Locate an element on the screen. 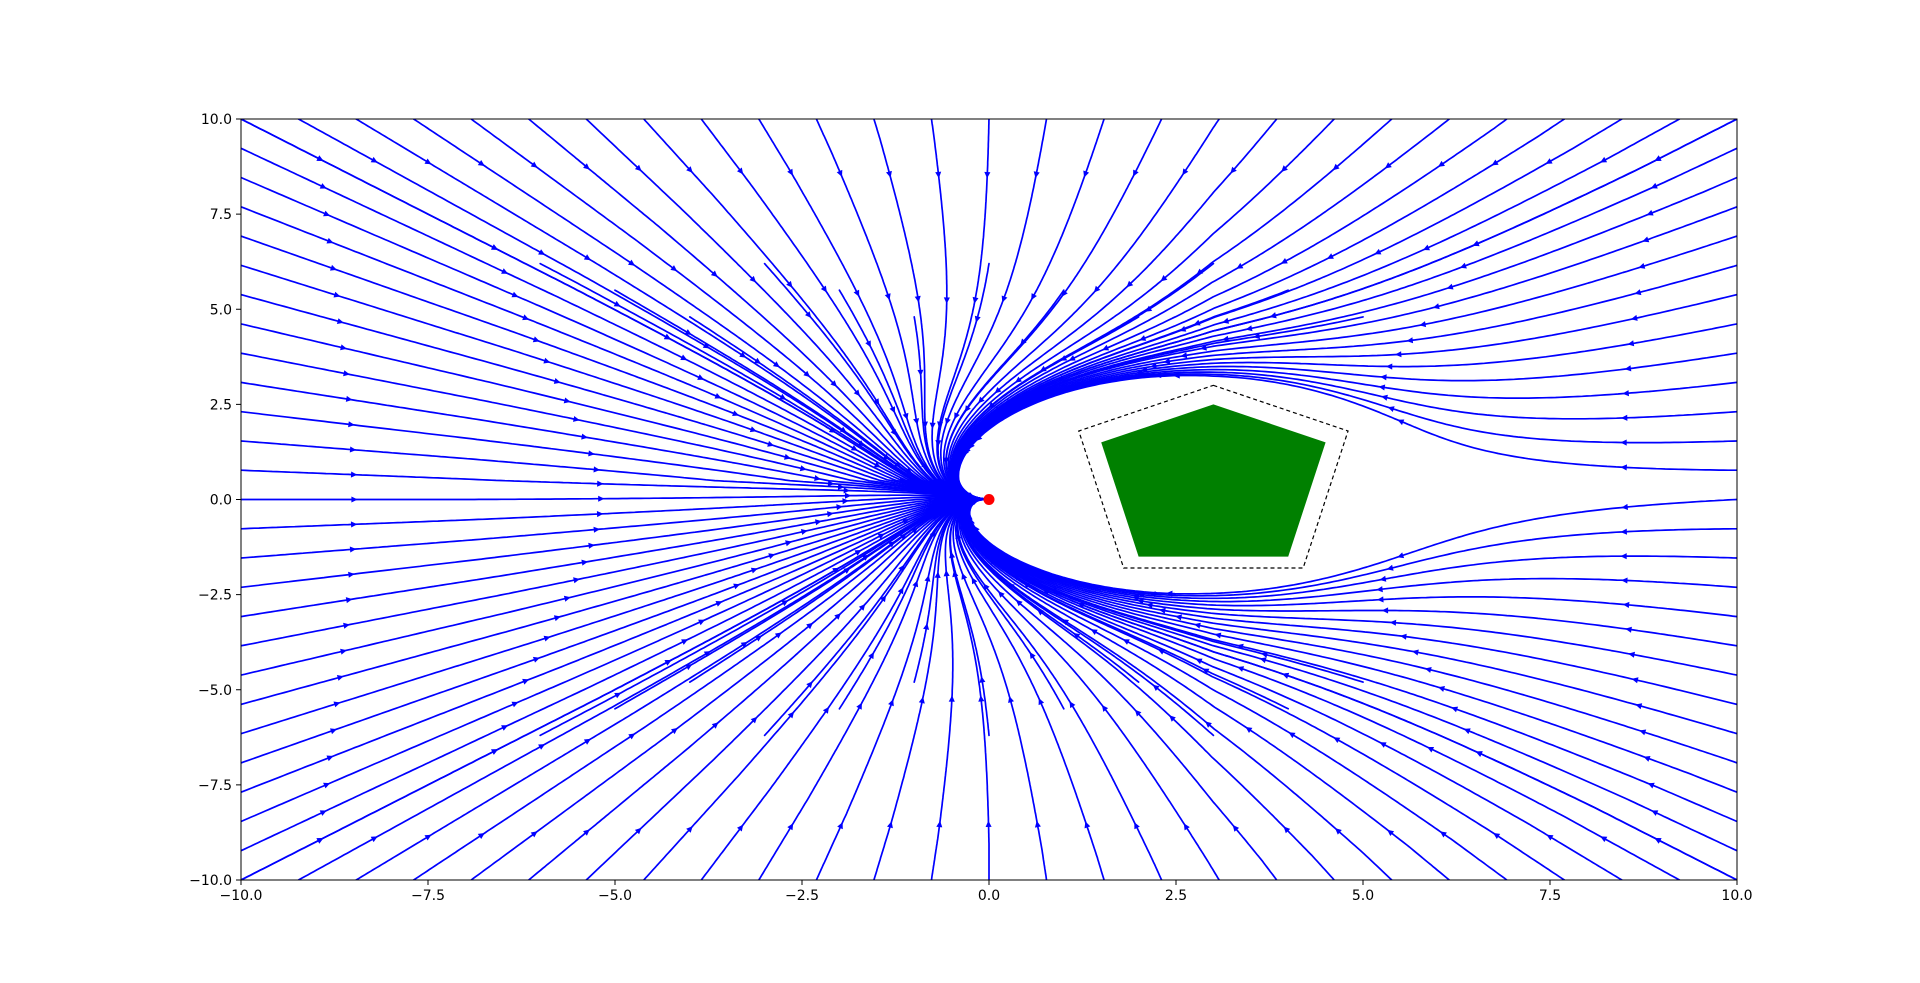 The image size is (1920, 983). y-tick-label: −7.5 is located at coordinates (215, 786).